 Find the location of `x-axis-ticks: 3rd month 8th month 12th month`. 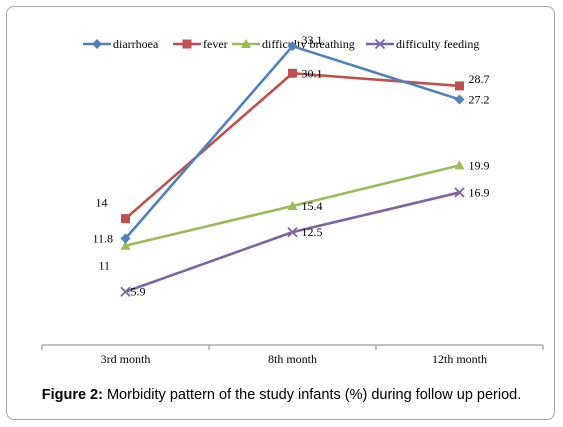

x-axis-ticks: 3rd month 8th month 12th month is located at coordinates (292, 355).